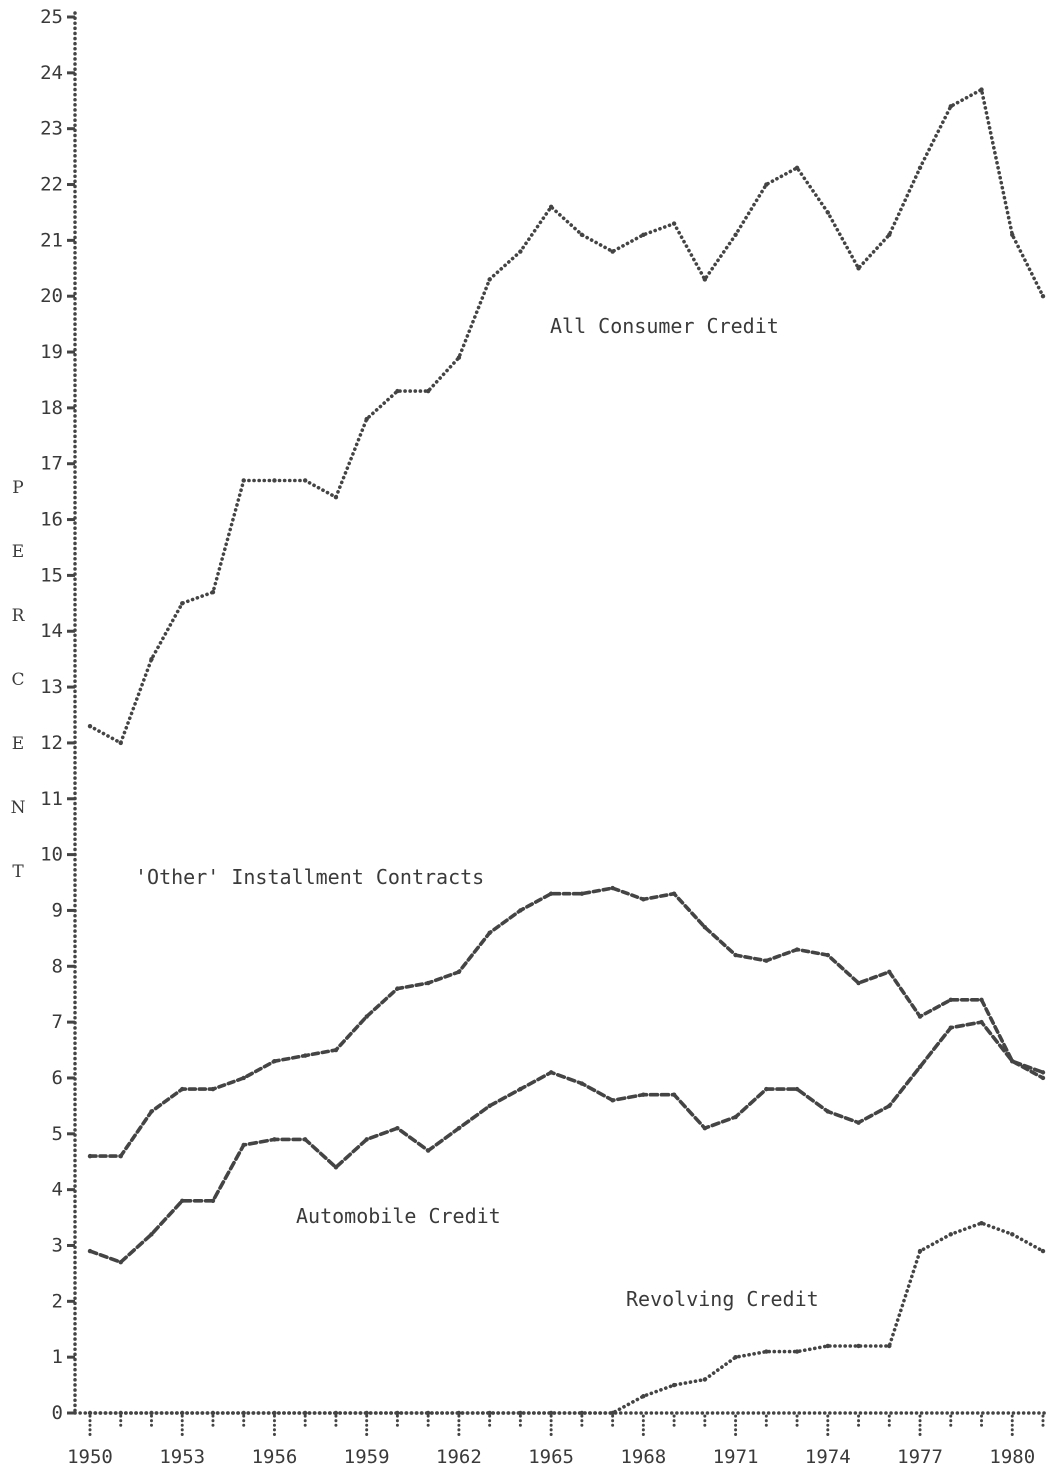  I want to click on y-tick-label: 2, so click(57, 1301).